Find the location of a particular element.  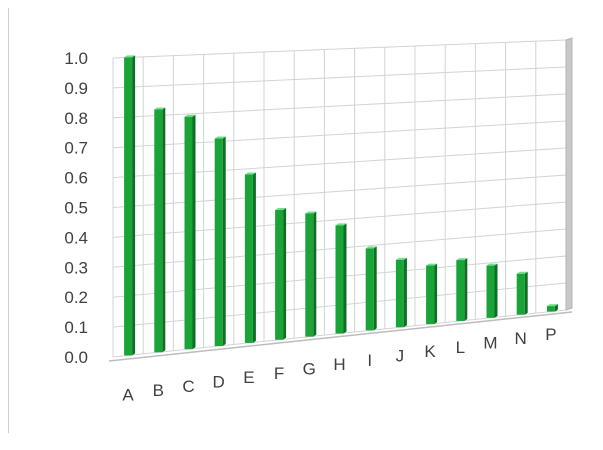

x-tick-label-F: F is located at coordinates (279, 373).